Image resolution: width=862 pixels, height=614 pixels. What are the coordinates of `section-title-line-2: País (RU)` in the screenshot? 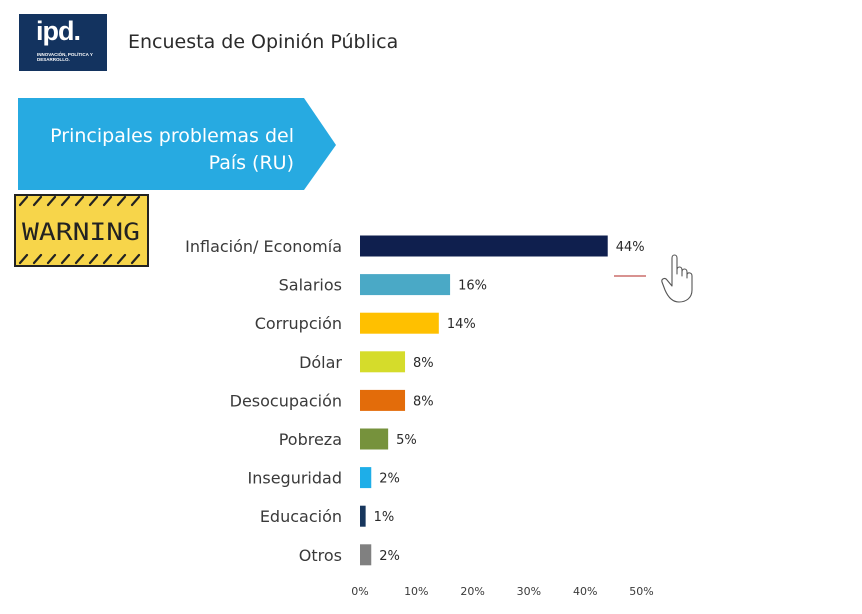 It's located at (251, 163).